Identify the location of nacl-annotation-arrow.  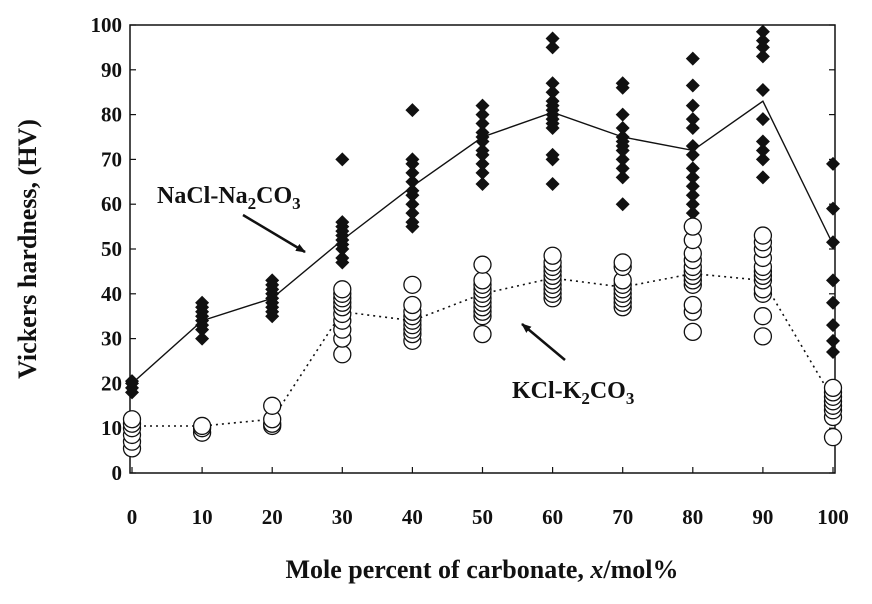
(274, 233).